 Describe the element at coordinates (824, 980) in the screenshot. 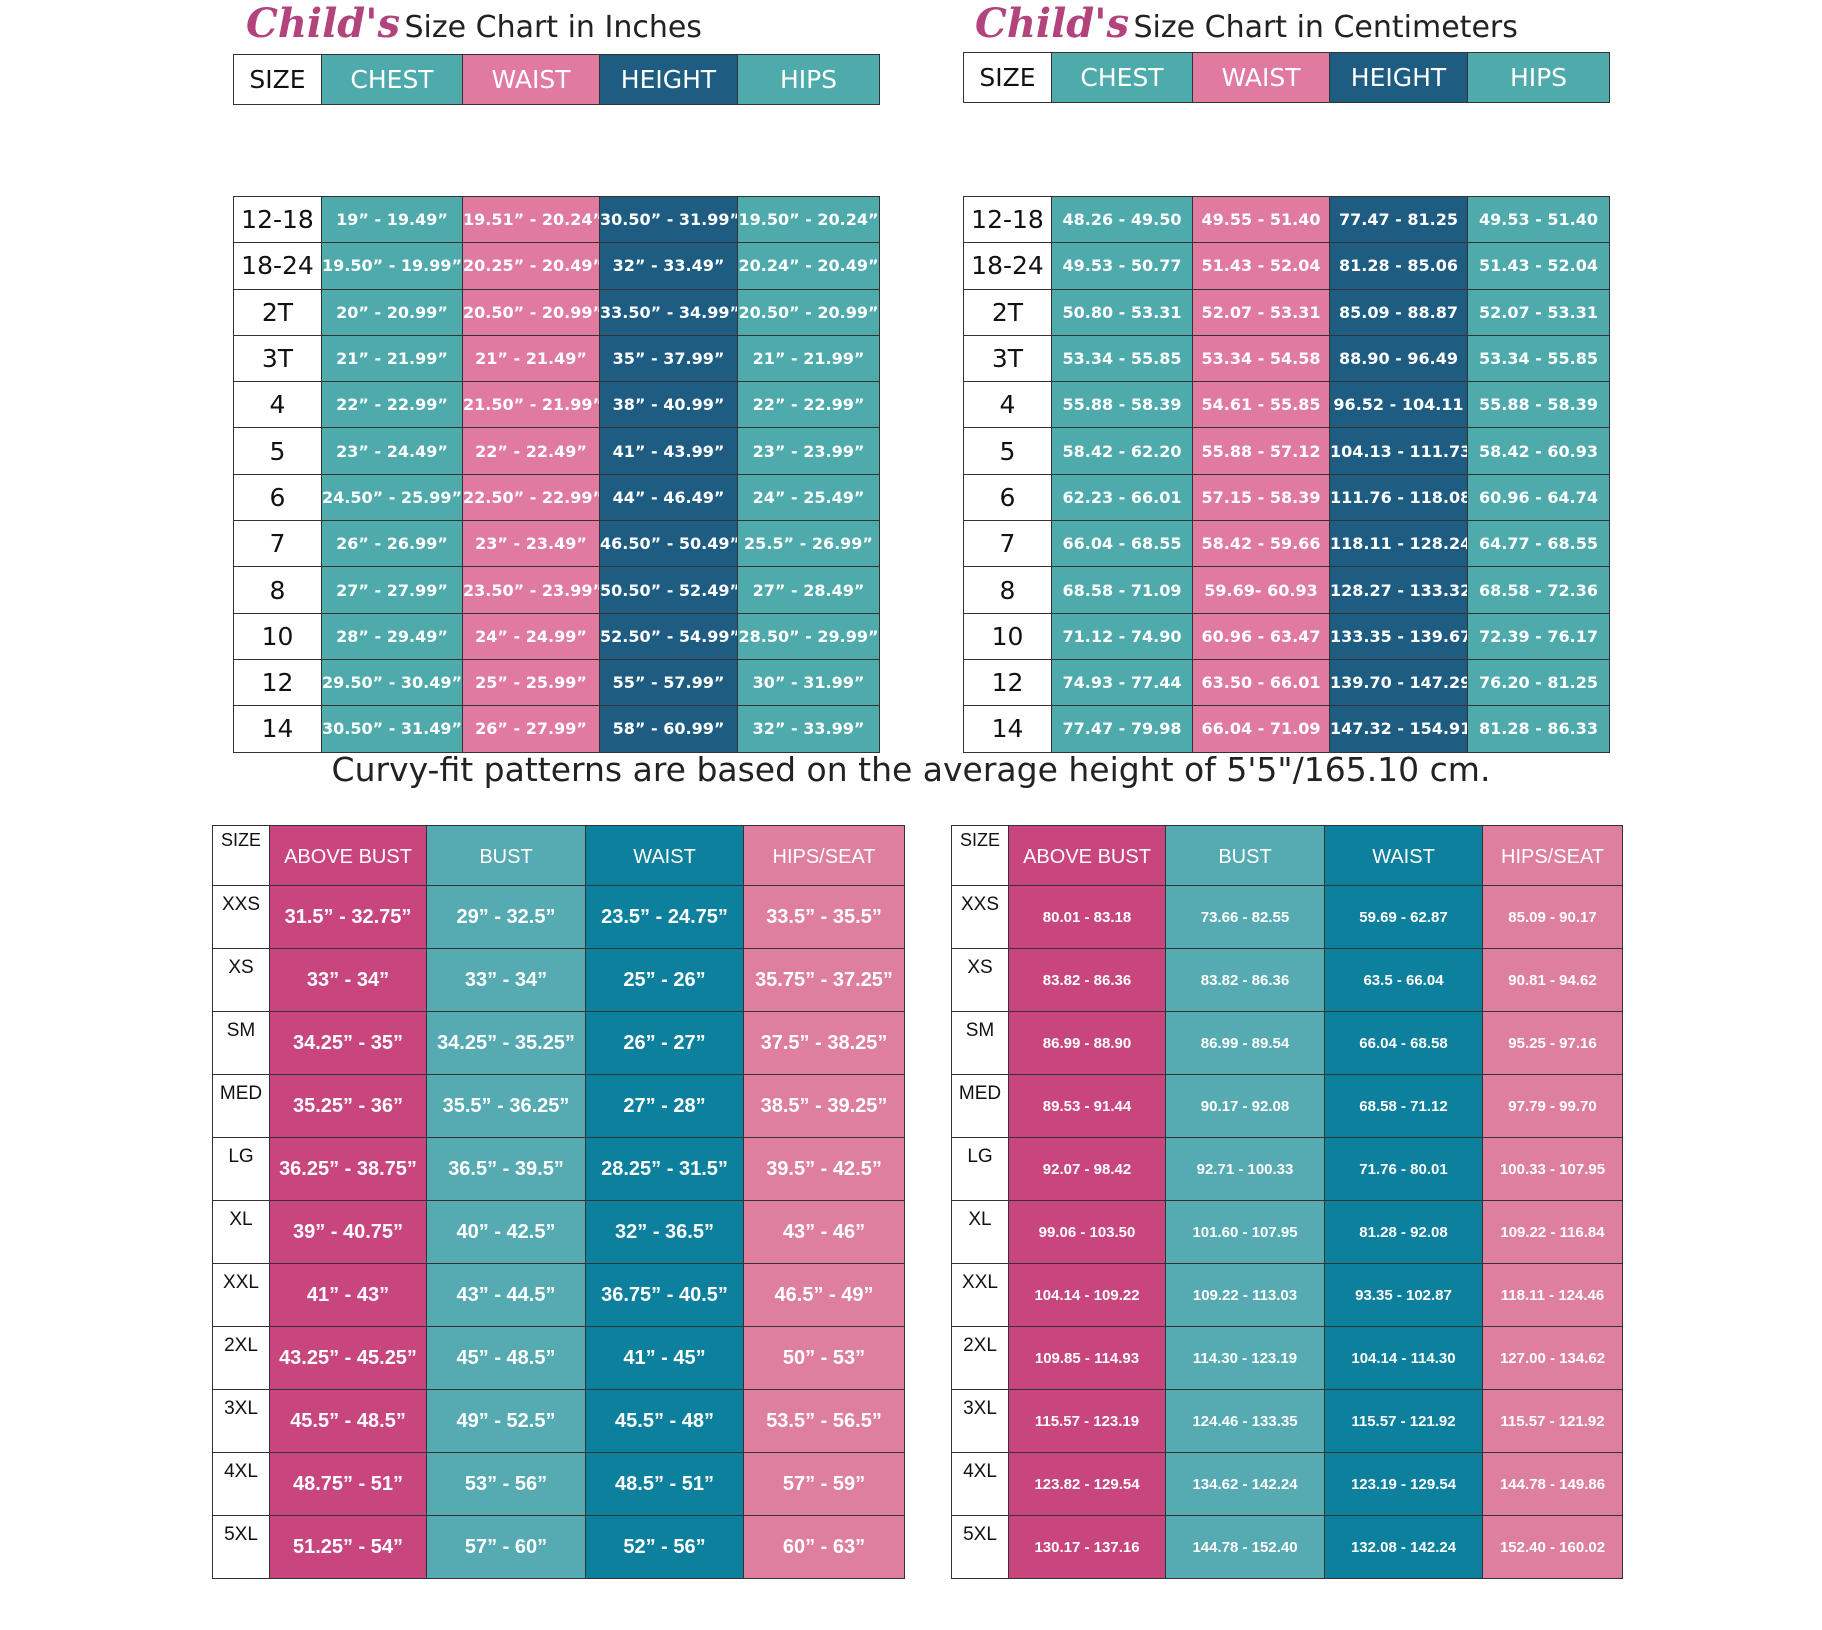

I see `value-cell: 35.75” - 37.25”` at that location.